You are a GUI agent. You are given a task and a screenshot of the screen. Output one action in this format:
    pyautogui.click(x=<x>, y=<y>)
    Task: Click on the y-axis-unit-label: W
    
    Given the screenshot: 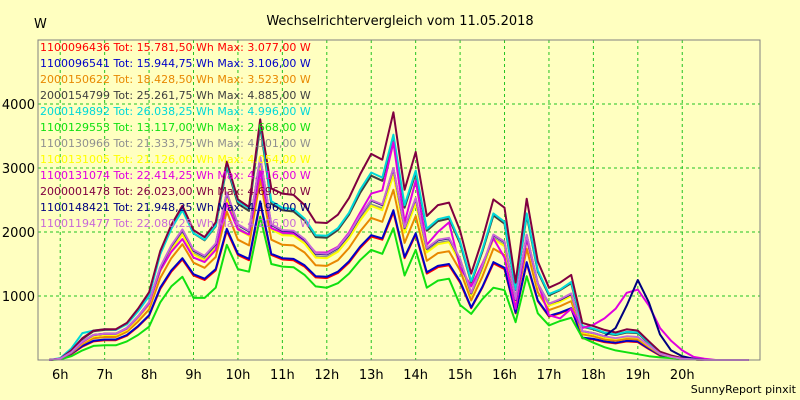 What is the action you would take?
    pyautogui.click(x=40, y=24)
    